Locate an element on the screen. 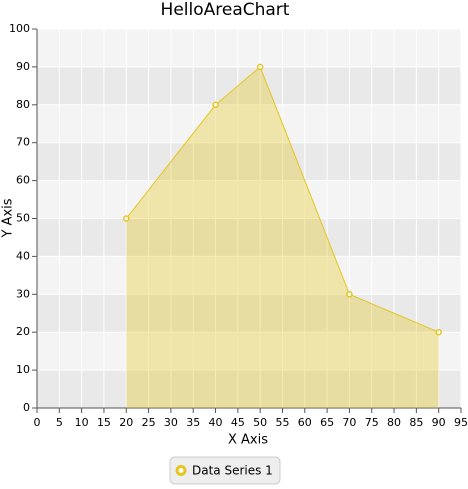 The height and width of the screenshot is (489, 468). legend-box is located at coordinates (225, 470).